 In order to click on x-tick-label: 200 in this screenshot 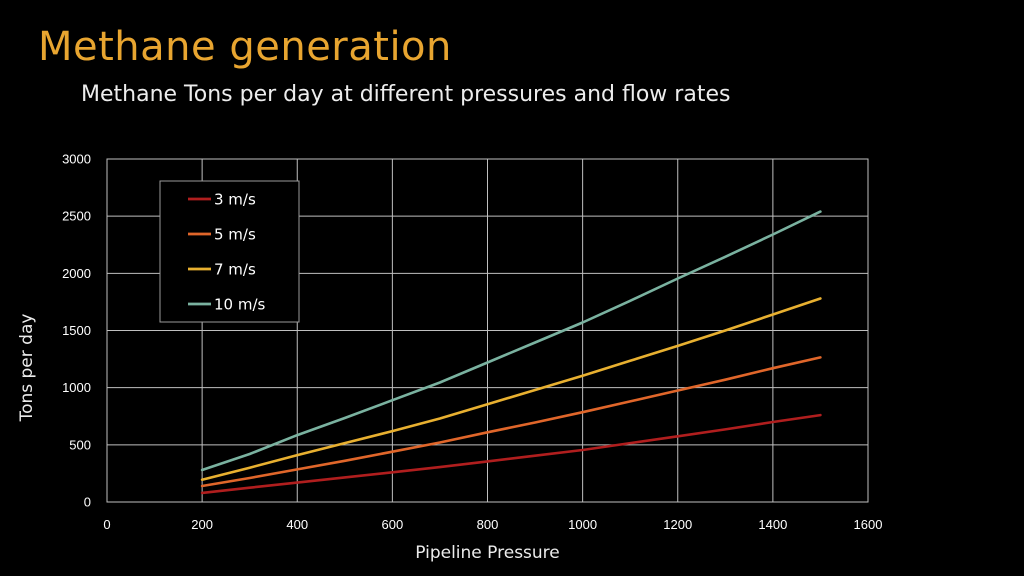, I will do `click(202, 524)`.